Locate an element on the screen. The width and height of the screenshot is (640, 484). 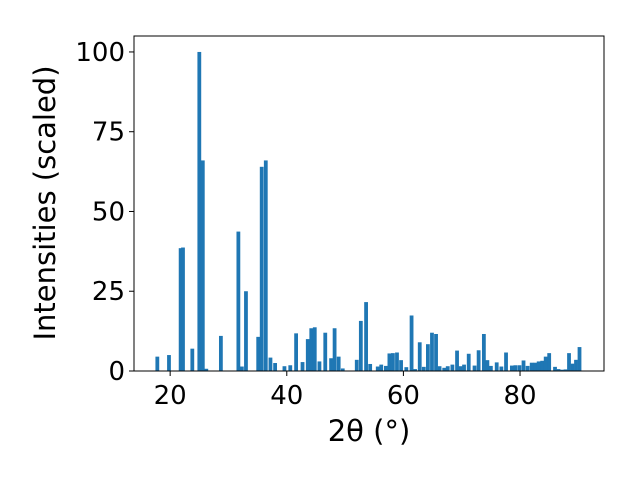
y-tick-label: 25 is located at coordinates (108, 292).